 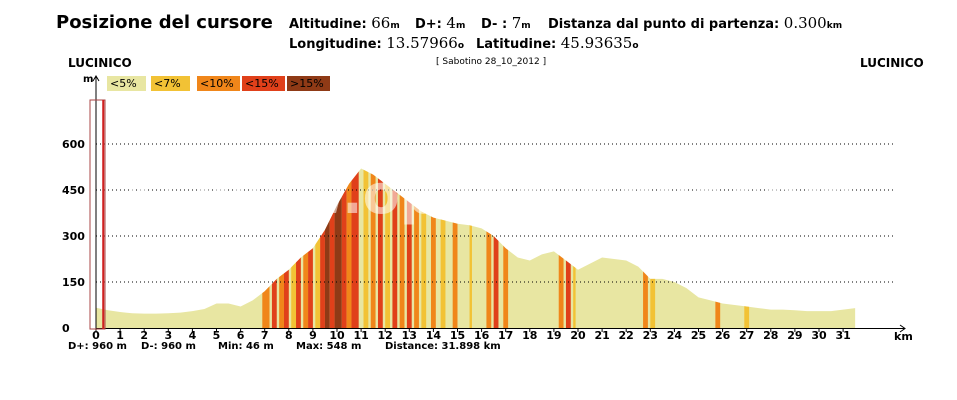 I want to click on x-tick-label: 7, so click(x=265, y=335).